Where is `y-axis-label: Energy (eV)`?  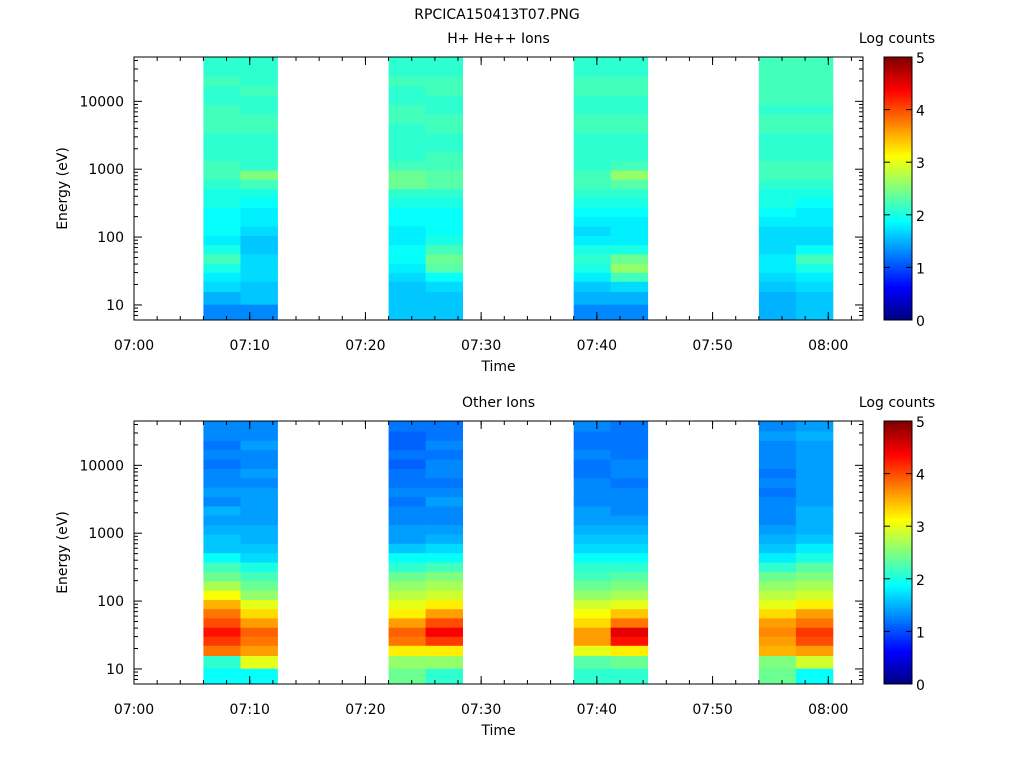
y-axis-label: Energy (eV) is located at coordinates (63, 188).